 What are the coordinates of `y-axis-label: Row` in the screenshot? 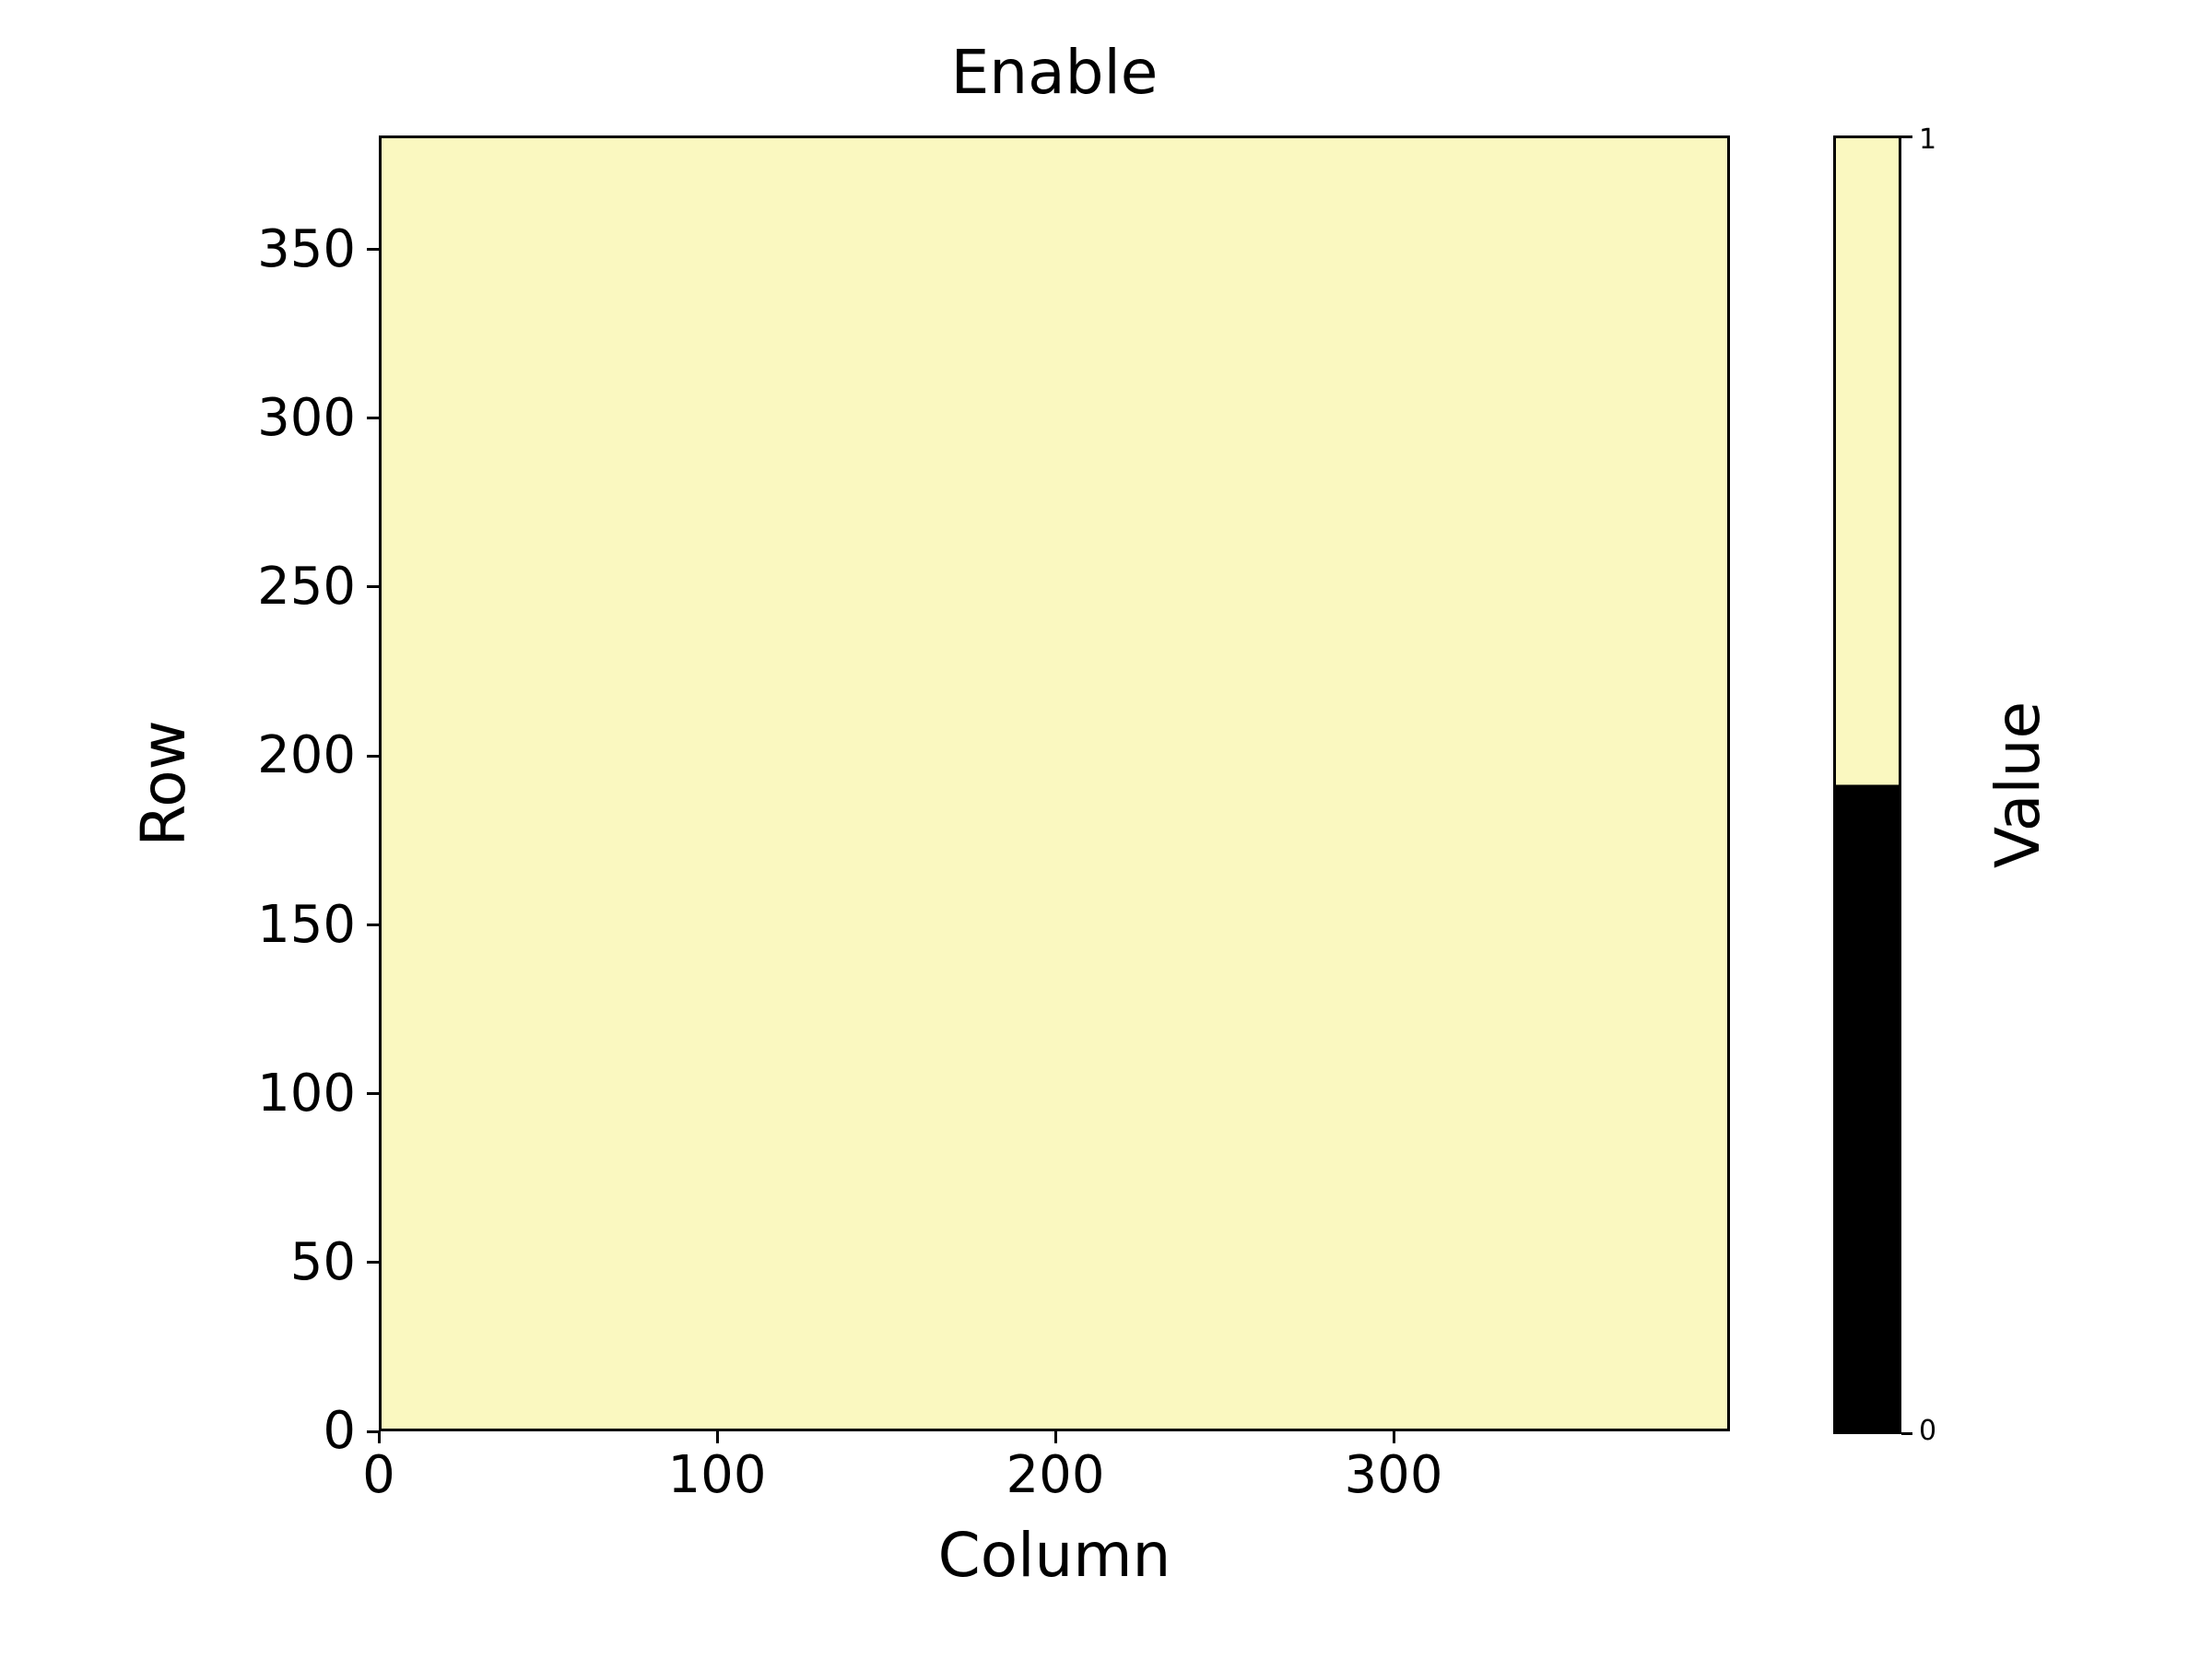 It's located at (163, 783).